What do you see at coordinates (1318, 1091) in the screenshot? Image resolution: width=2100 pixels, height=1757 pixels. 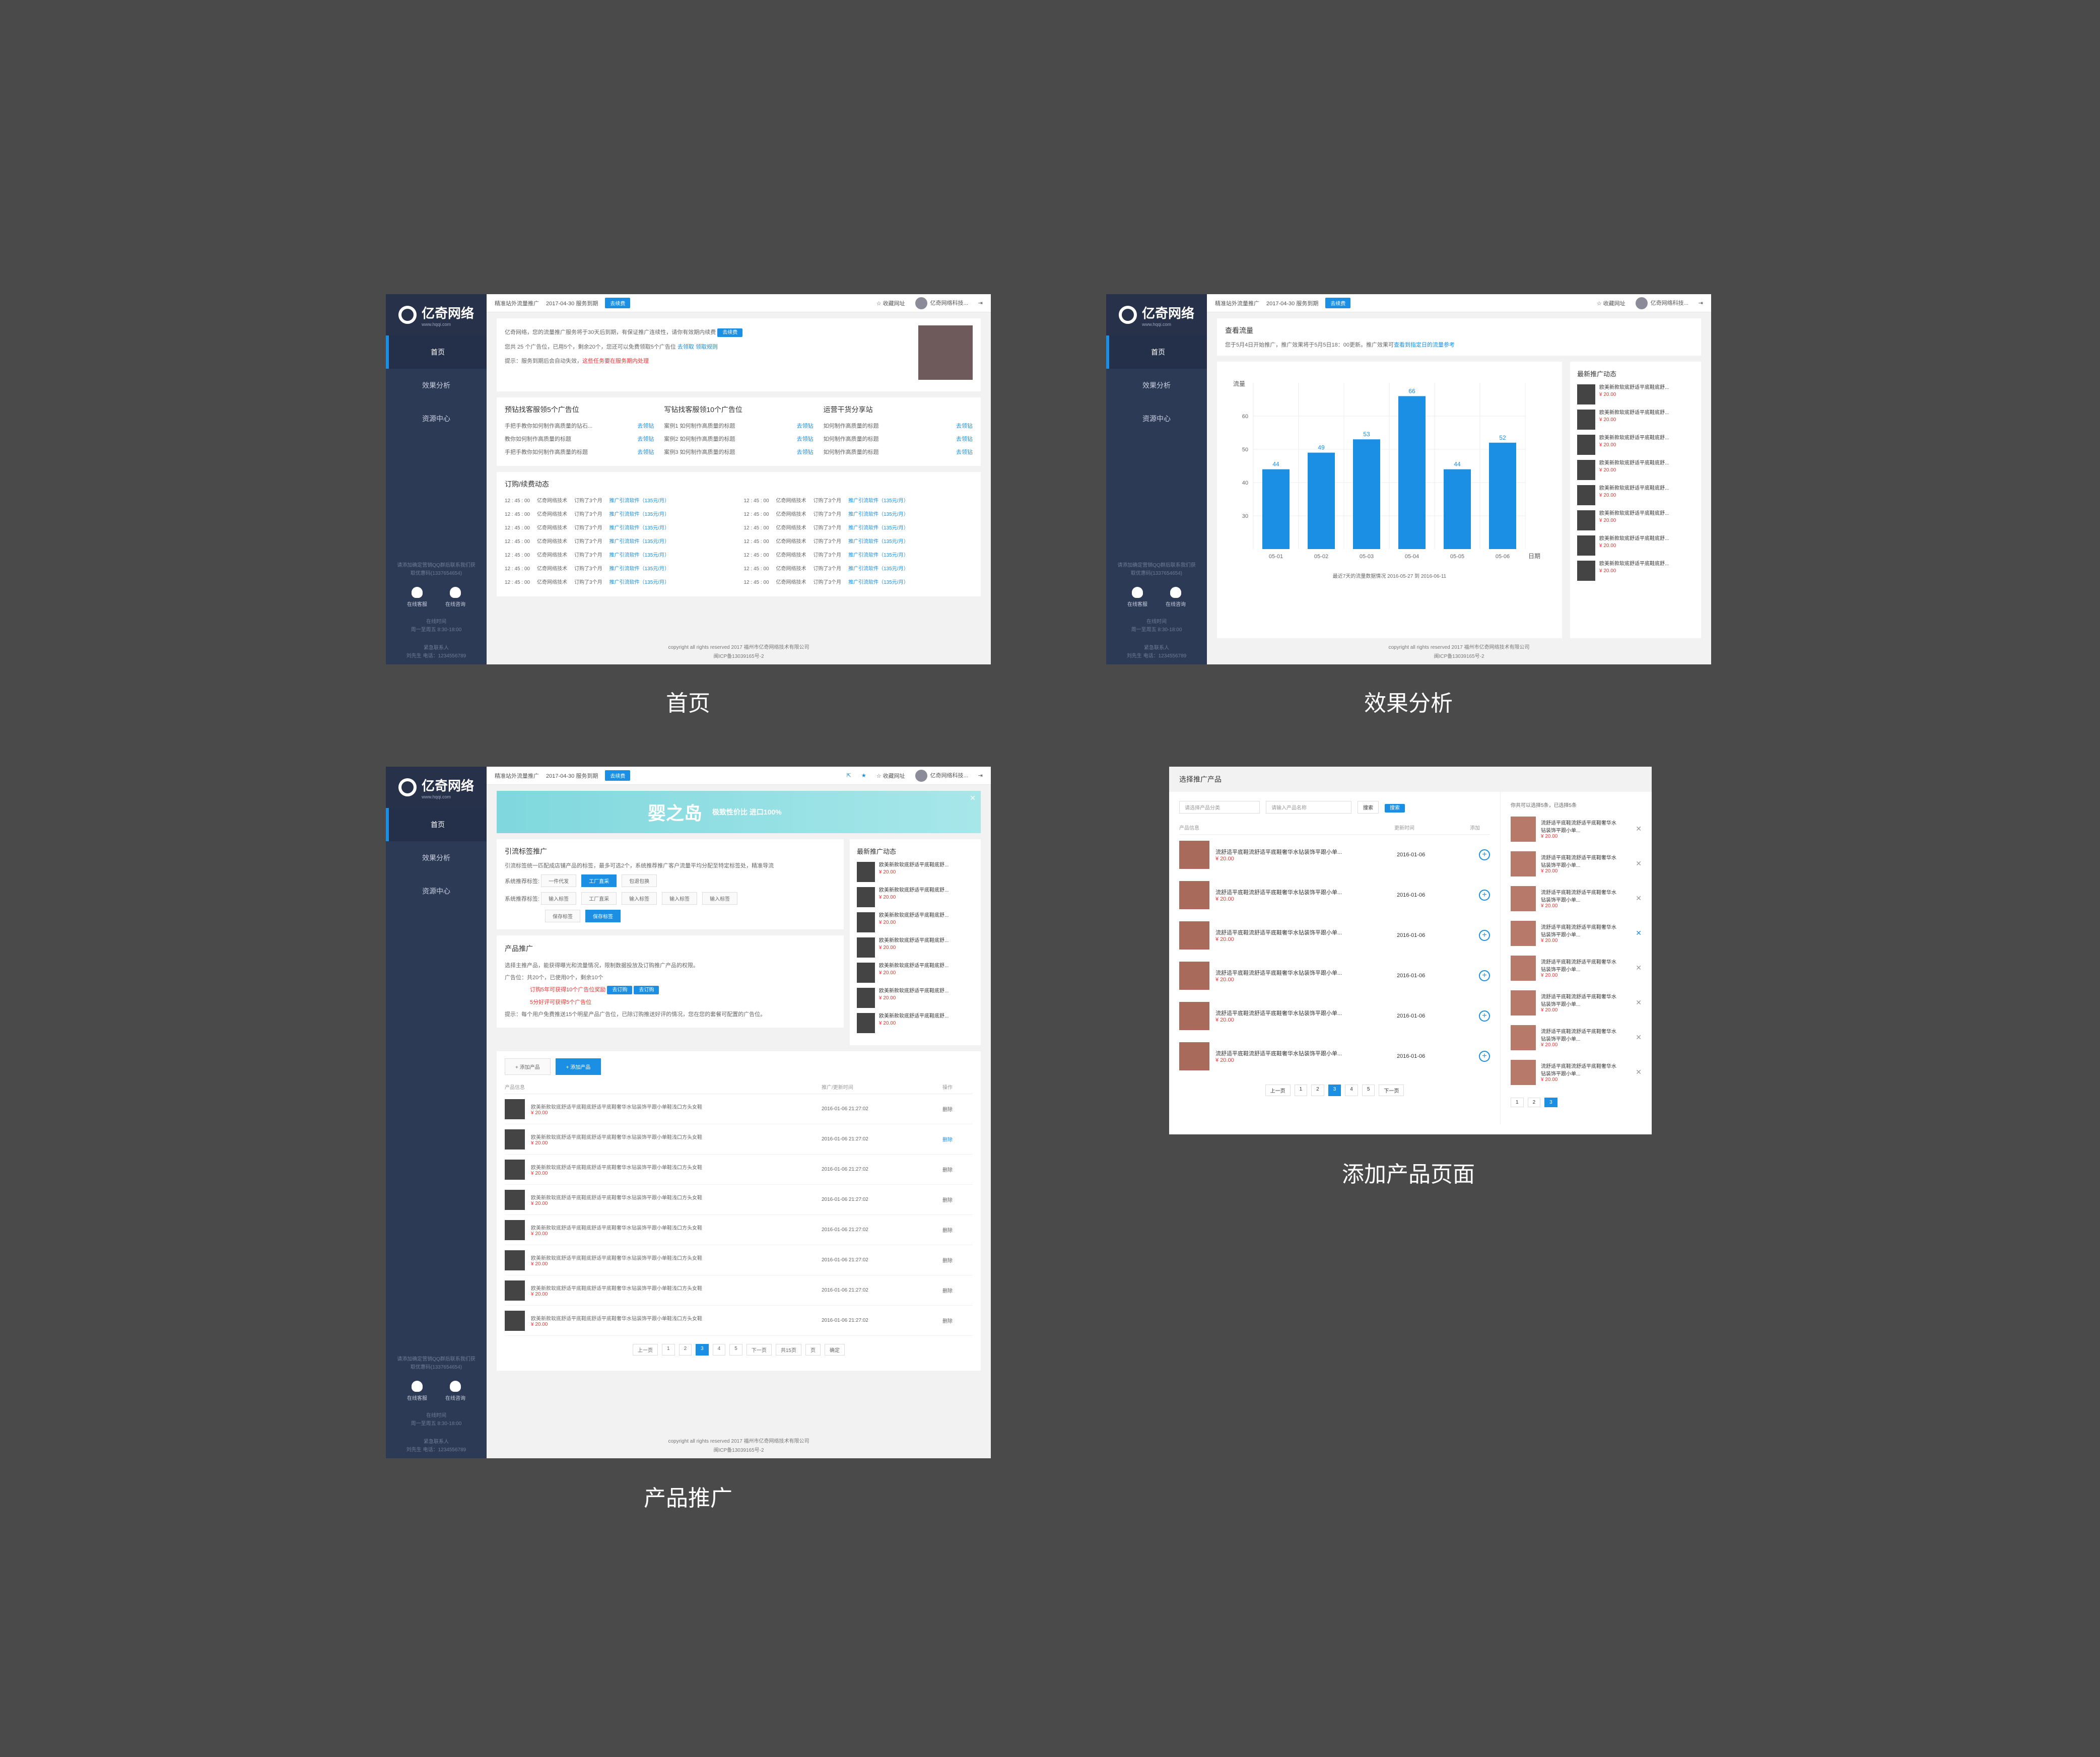 I see `page-button: 2` at bounding box center [1318, 1091].